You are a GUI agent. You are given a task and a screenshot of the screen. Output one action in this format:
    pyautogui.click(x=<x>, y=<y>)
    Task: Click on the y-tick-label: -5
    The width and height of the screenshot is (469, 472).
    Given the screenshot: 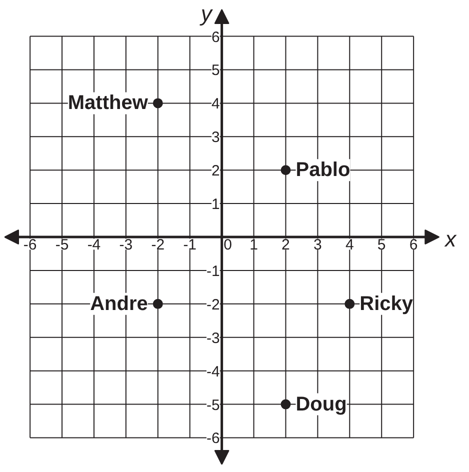 What is the action you would take?
    pyautogui.click(x=213, y=405)
    